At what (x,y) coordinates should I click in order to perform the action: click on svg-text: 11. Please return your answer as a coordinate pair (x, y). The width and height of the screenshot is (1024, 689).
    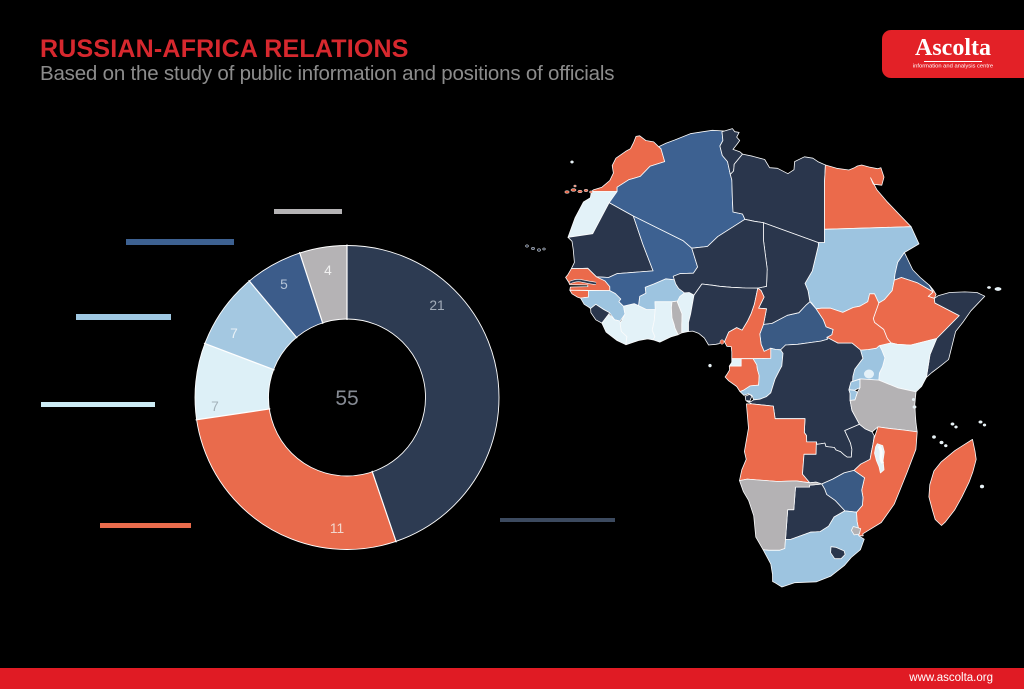
    Looking at the image, I should click on (337, 528).